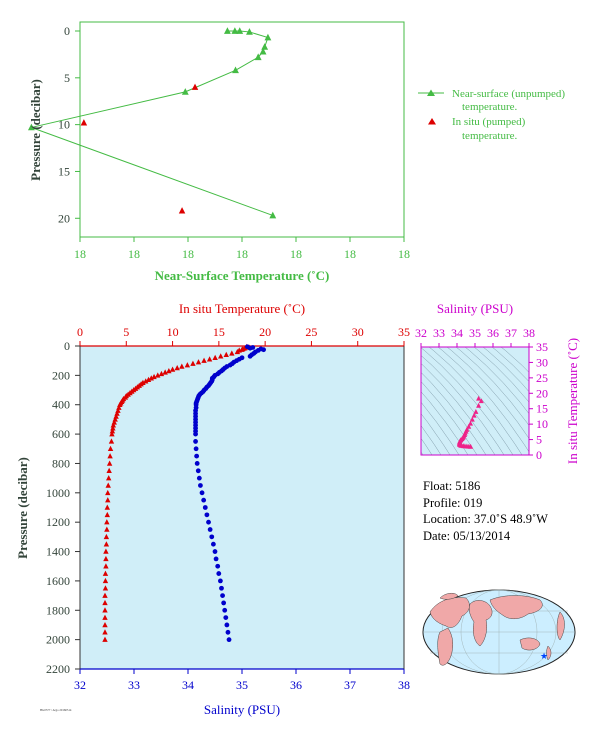  Describe the element at coordinates (432, 121) in the screenshot. I see `legend-marker-insitu` at that location.